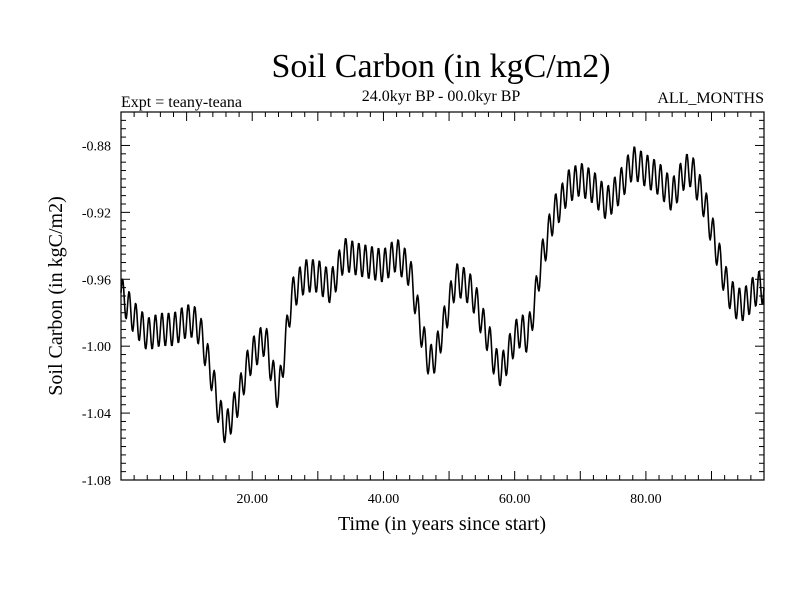 This screenshot has height=600, width=800. What do you see at coordinates (96, 213) in the screenshot?
I see `y-tick-label: -0.92` at bounding box center [96, 213].